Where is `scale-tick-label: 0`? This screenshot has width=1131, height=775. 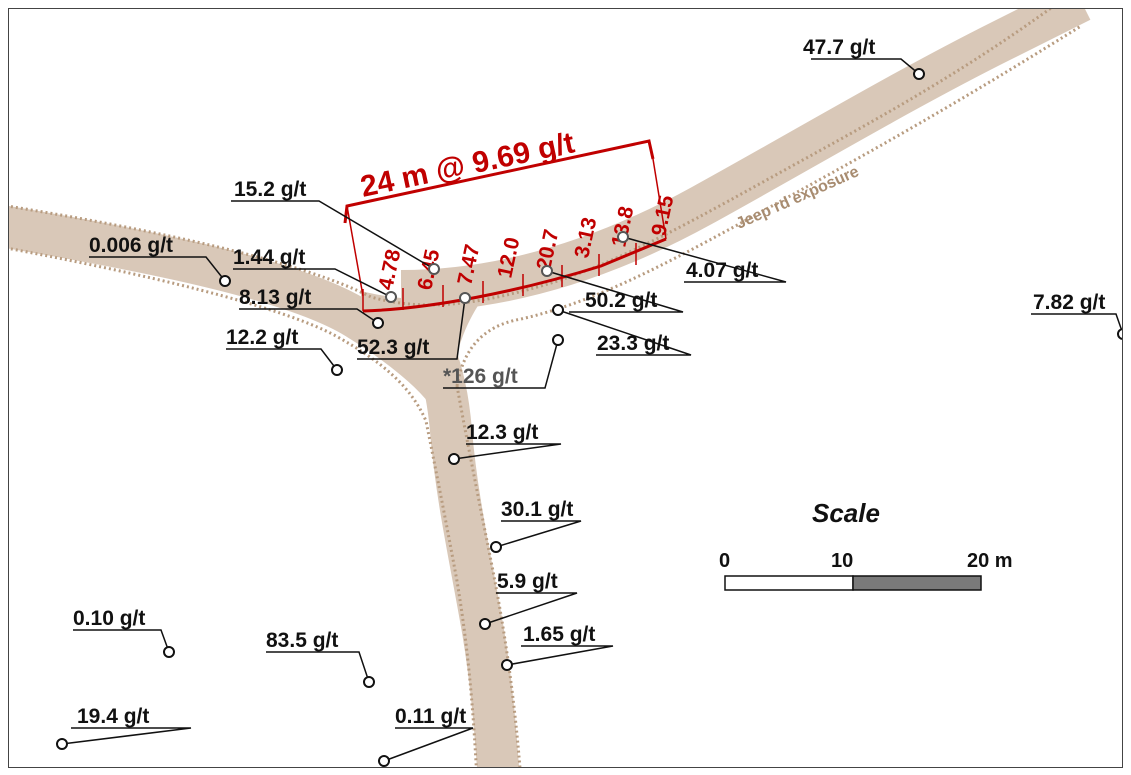
scale-tick-label: 0 is located at coordinates (724, 561).